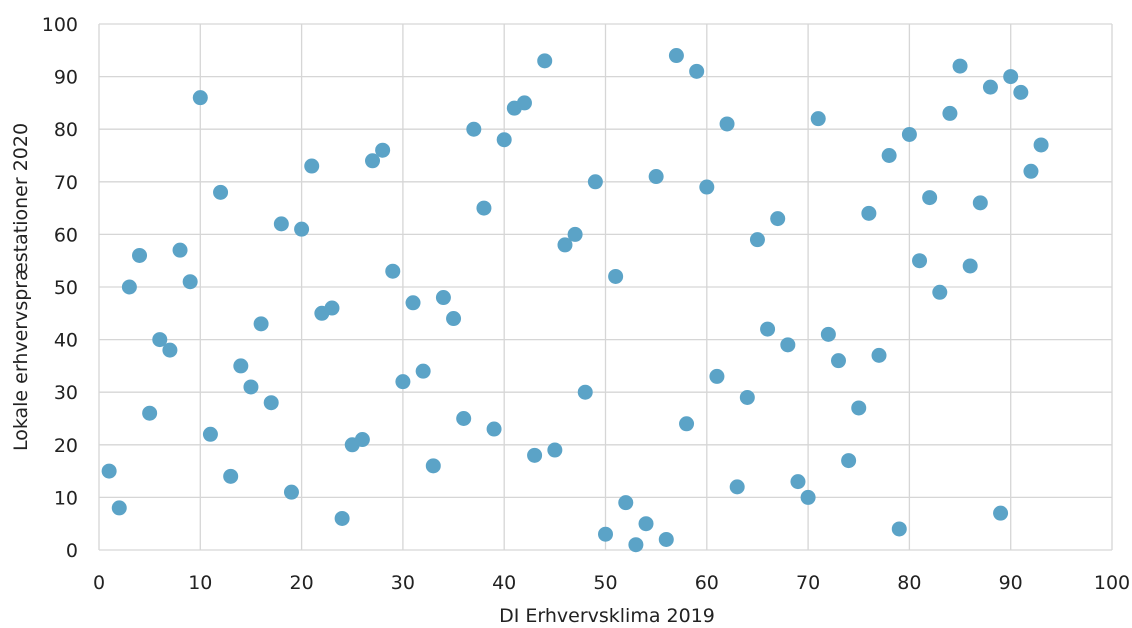 The width and height of the screenshot is (1132, 628). What do you see at coordinates (60, 25) in the screenshot?
I see `y-tick-label: 100` at bounding box center [60, 25].